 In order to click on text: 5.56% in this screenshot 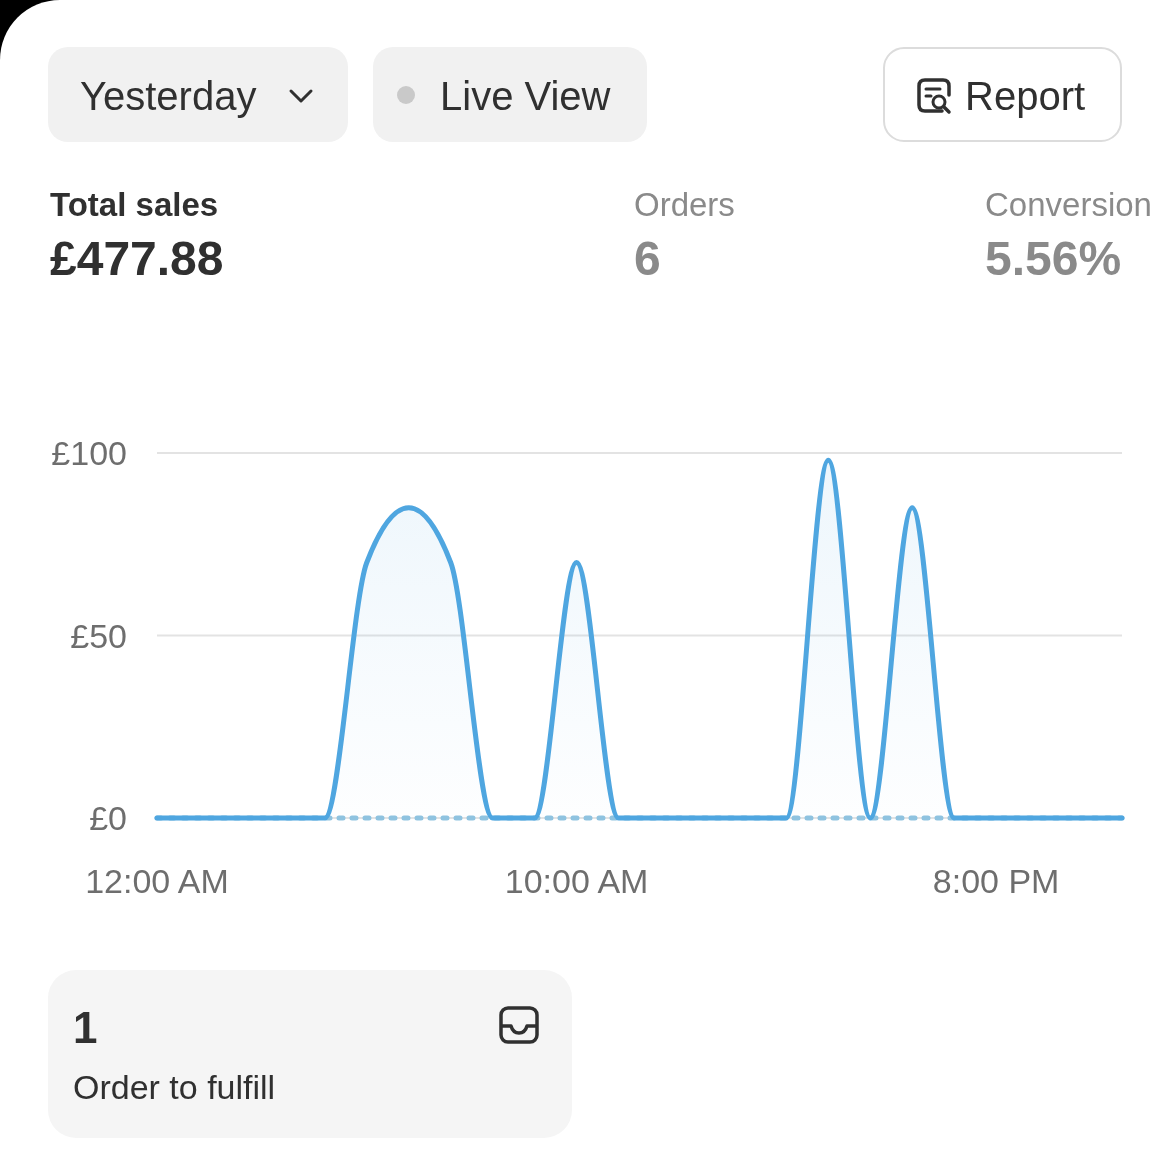, I will do `click(1053, 258)`.